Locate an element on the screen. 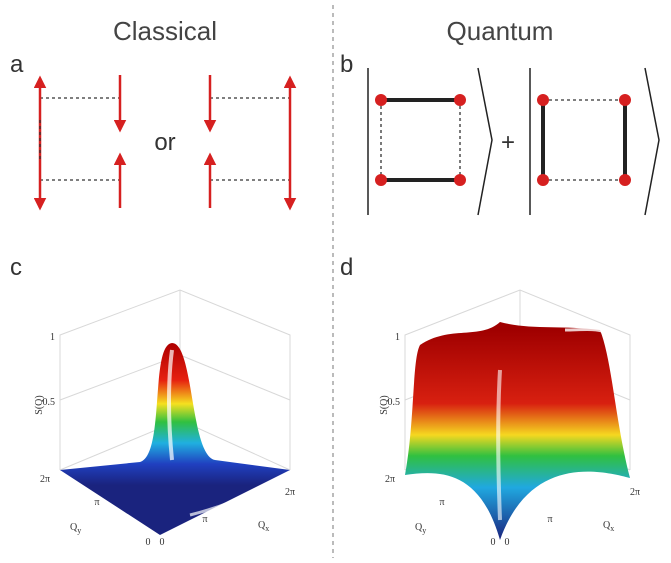  panel-label: c is located at coordinates (16, 267).